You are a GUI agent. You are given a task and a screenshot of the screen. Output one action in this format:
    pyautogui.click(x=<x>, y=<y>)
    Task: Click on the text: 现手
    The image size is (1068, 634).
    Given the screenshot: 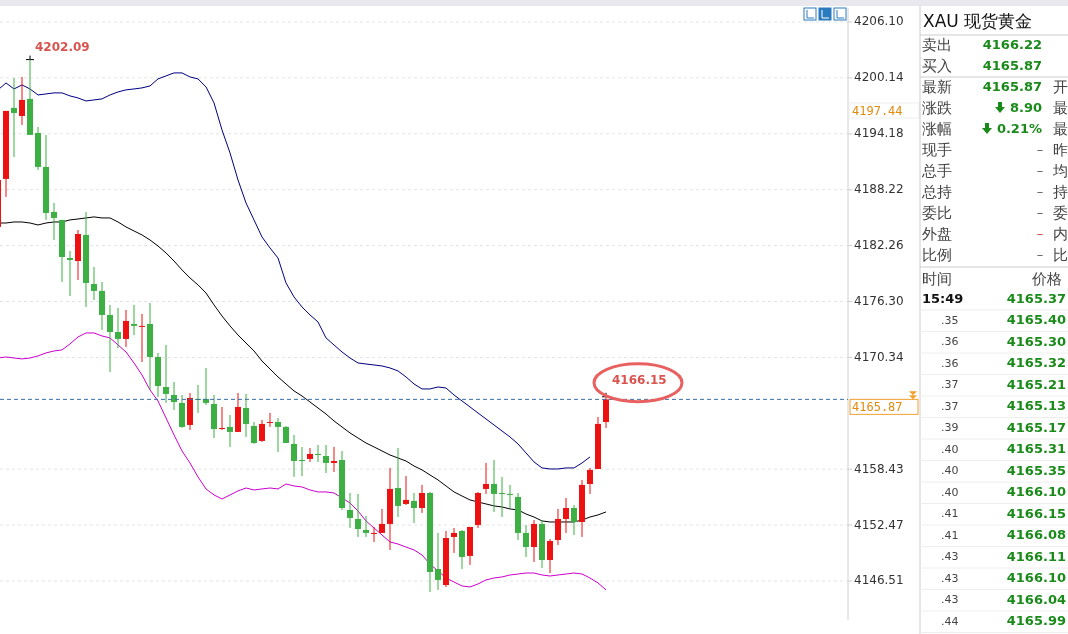 What is the action you would take?
    pyautogui.click(x=937, y=149)
    